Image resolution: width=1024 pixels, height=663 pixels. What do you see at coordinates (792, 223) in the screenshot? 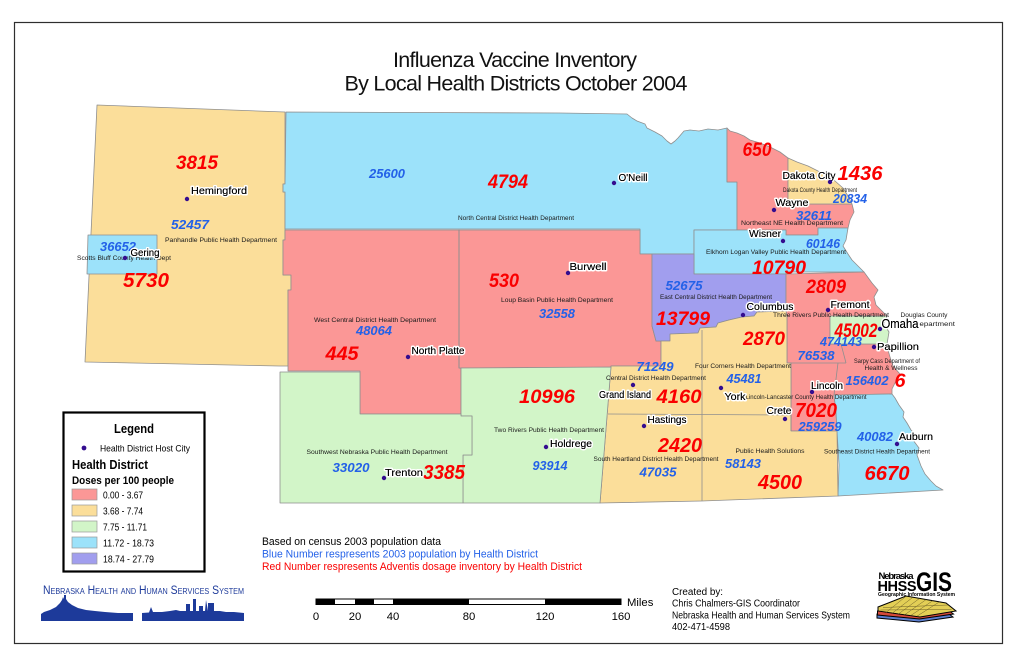
I see `svg-text: Northeast NE Health Department` at bounding box center [792, 223].